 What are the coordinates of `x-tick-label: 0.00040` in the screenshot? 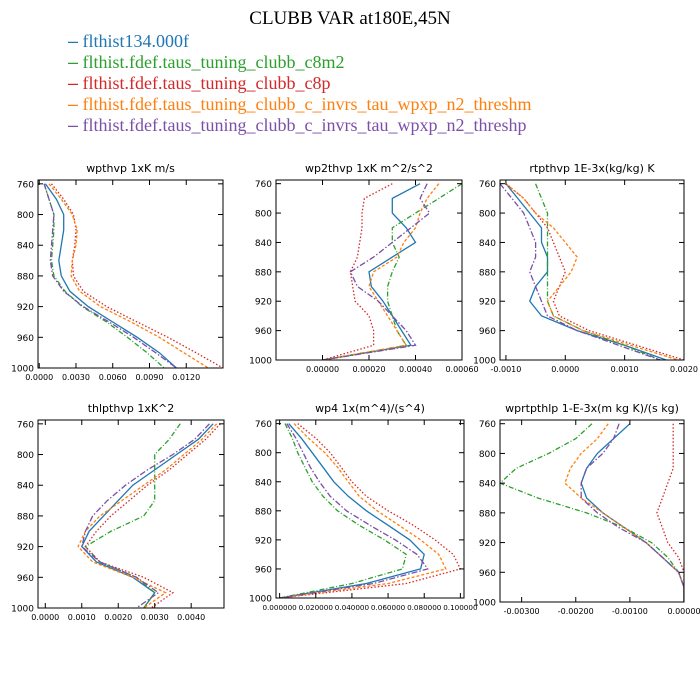 It's located at (415, 369).